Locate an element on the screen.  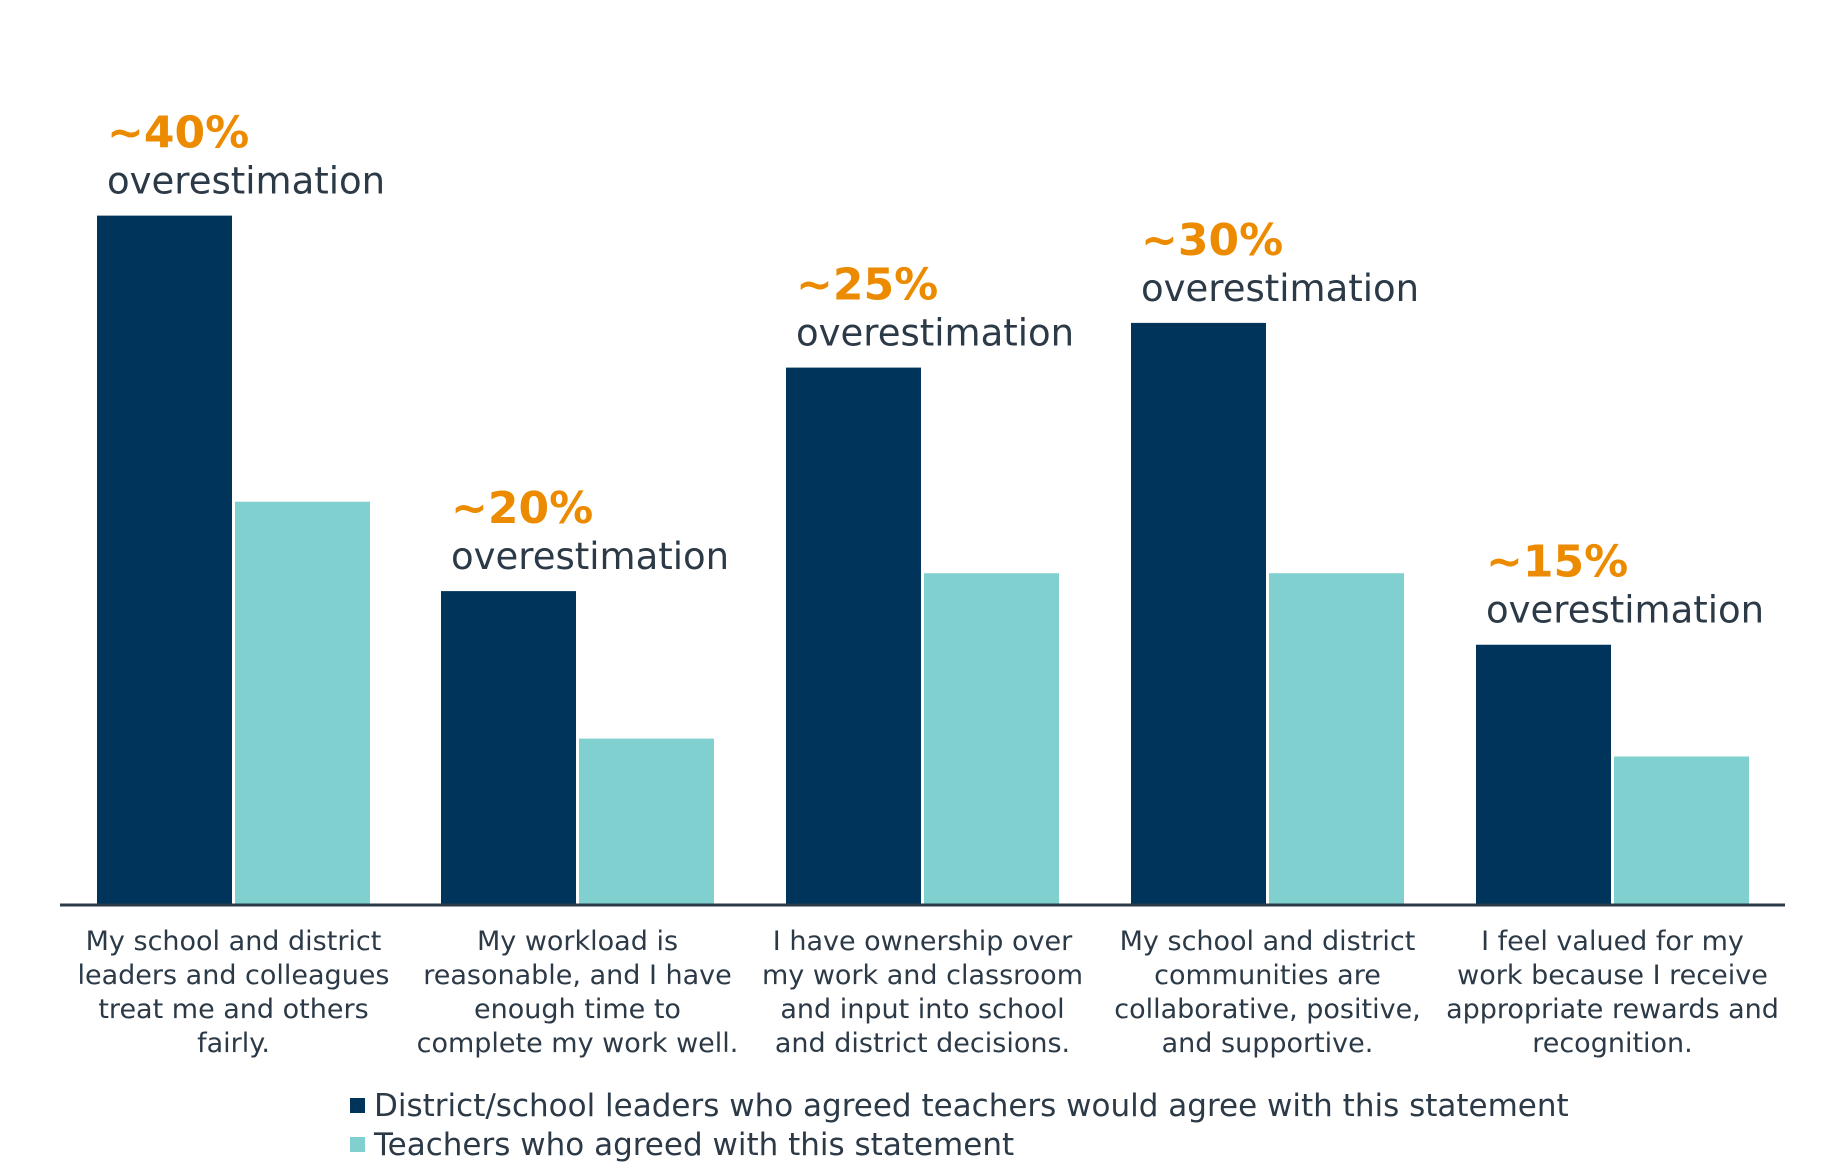
category-label-line: my work and classroom is located at coordinates (922, 975).